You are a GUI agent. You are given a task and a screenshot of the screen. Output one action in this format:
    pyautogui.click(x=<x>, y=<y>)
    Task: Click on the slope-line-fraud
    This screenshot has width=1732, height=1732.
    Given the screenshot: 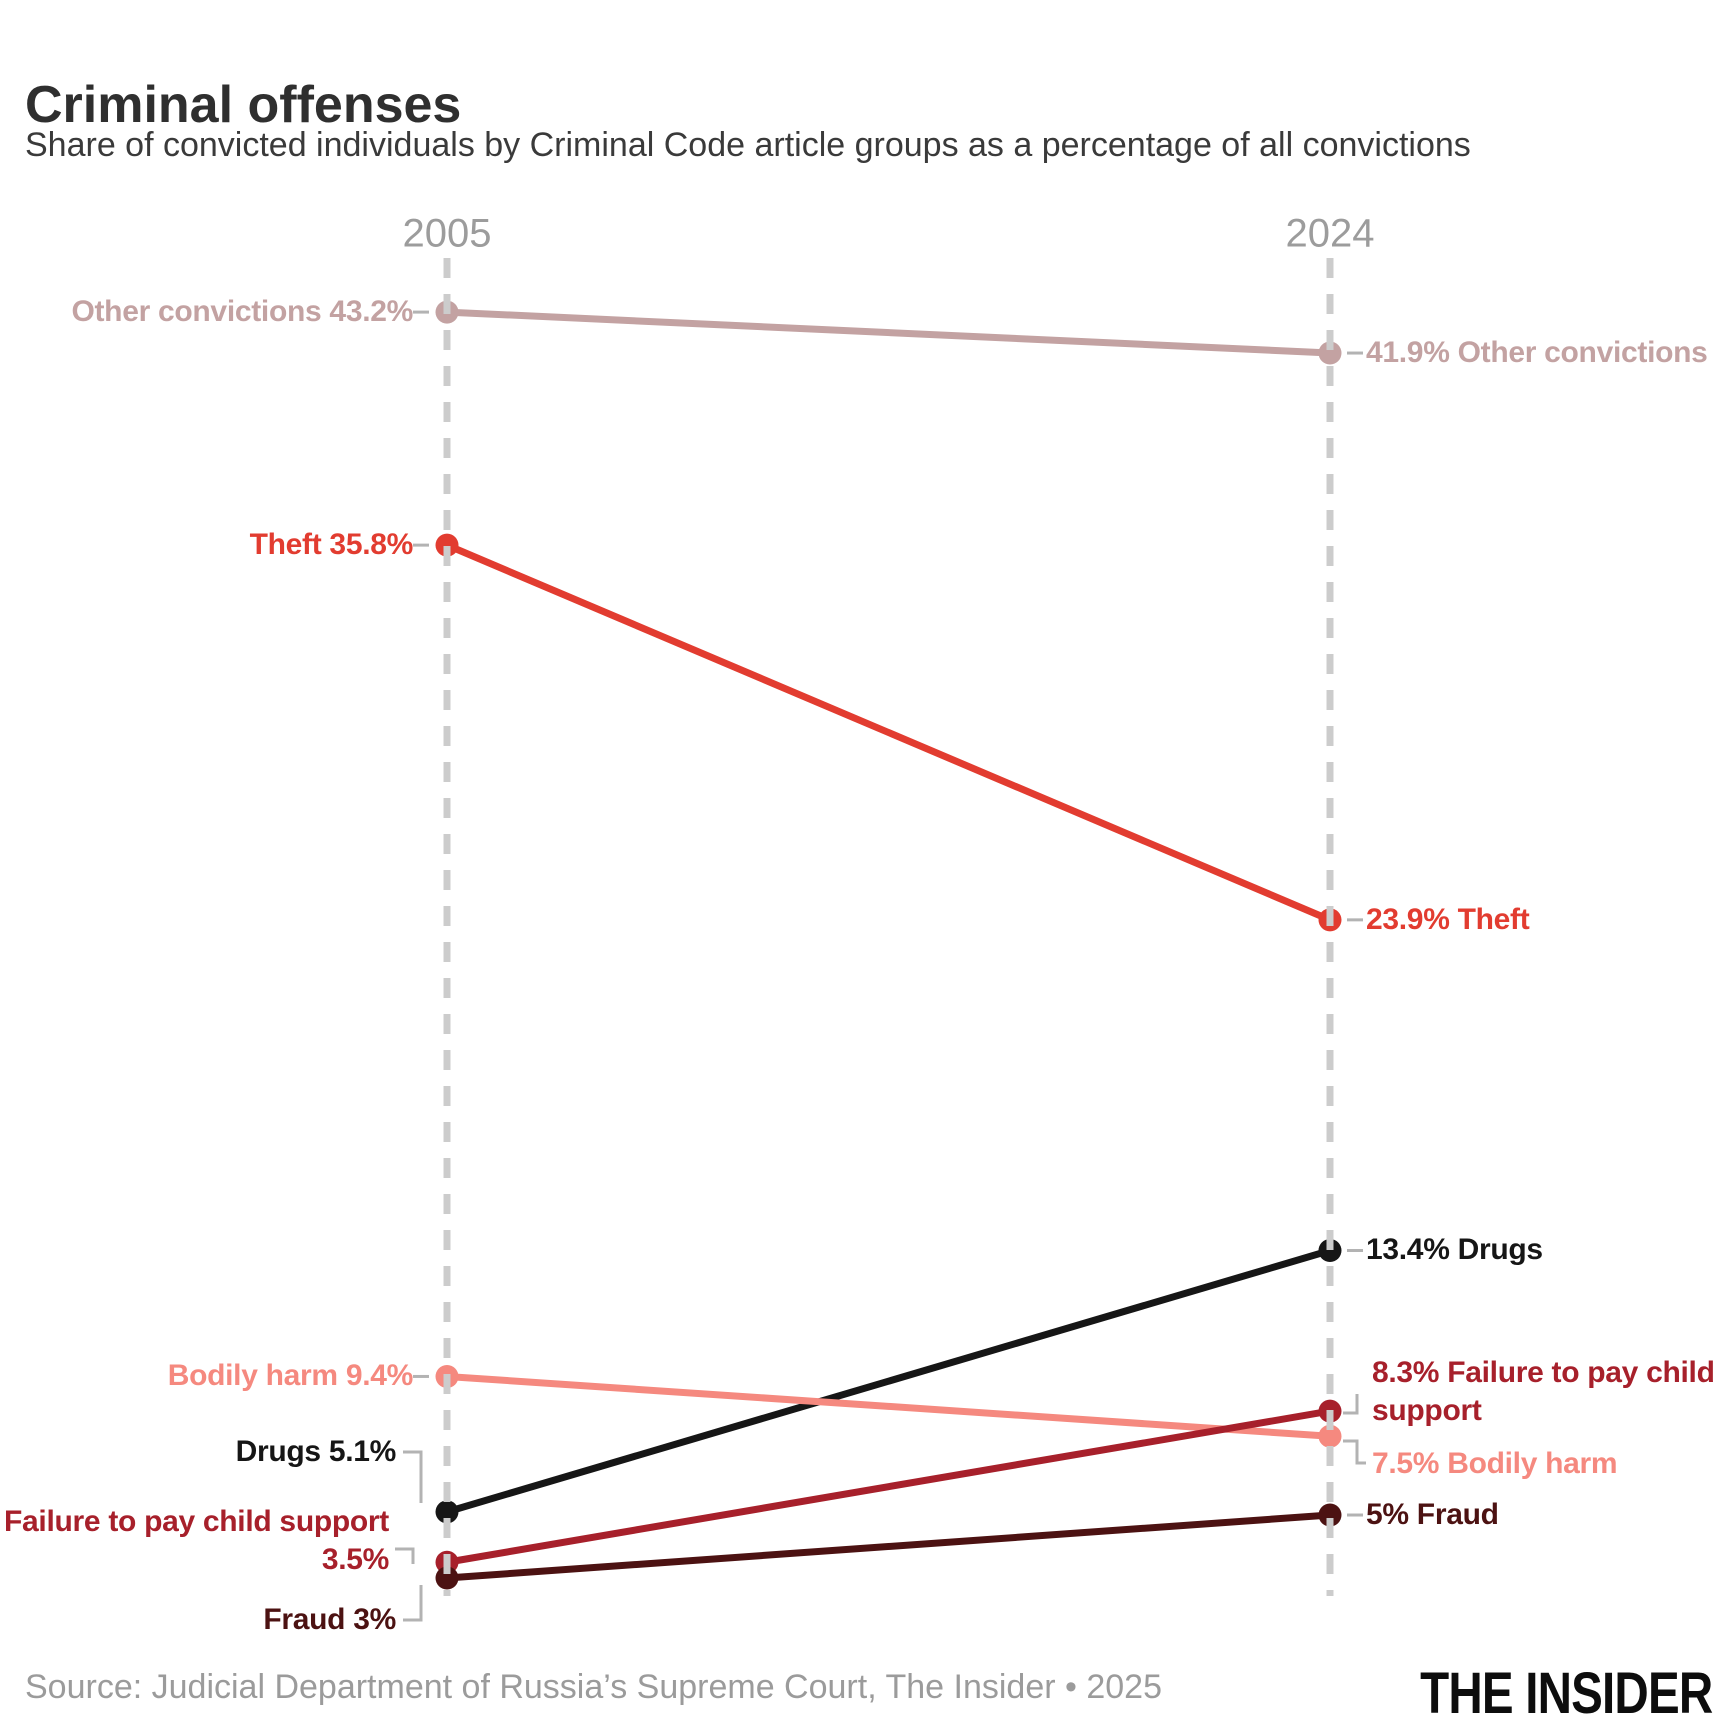 What is the action you would take?
    pyautogui.click(x=888, y=1546)
    